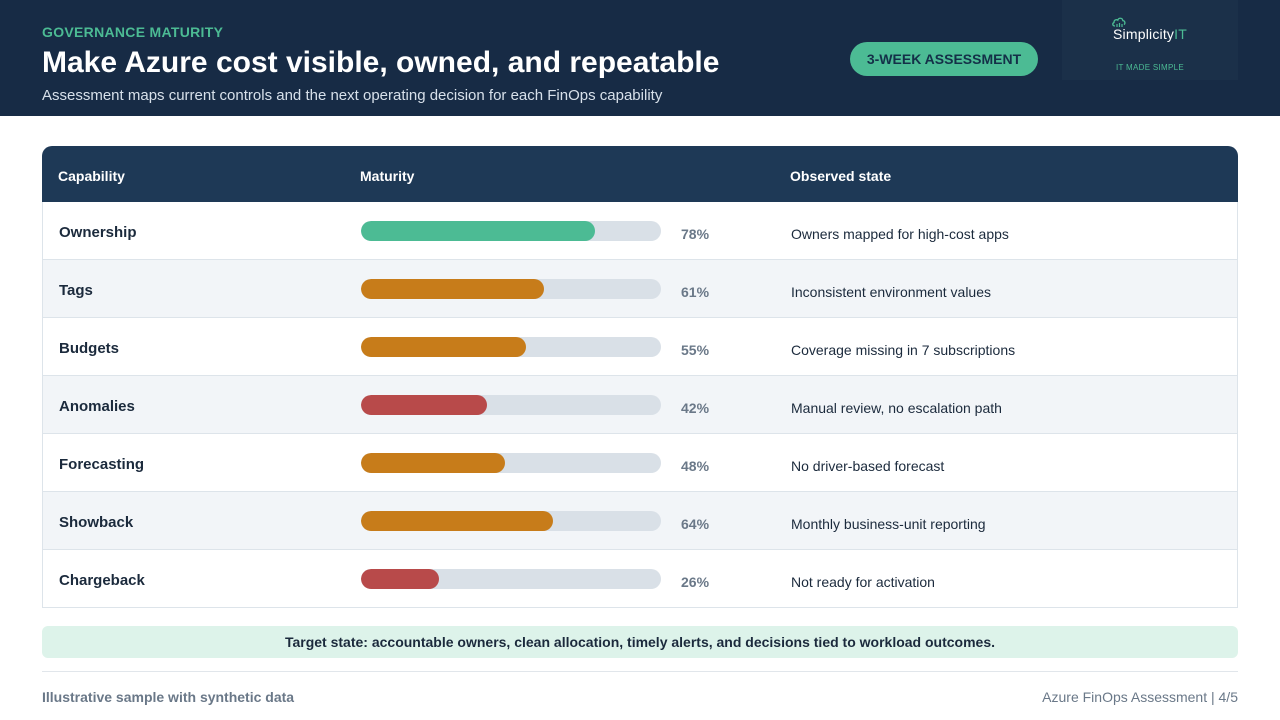 The image size is (1280, 720). I want to click on capability-name: Chargeback, so click(102, 580).